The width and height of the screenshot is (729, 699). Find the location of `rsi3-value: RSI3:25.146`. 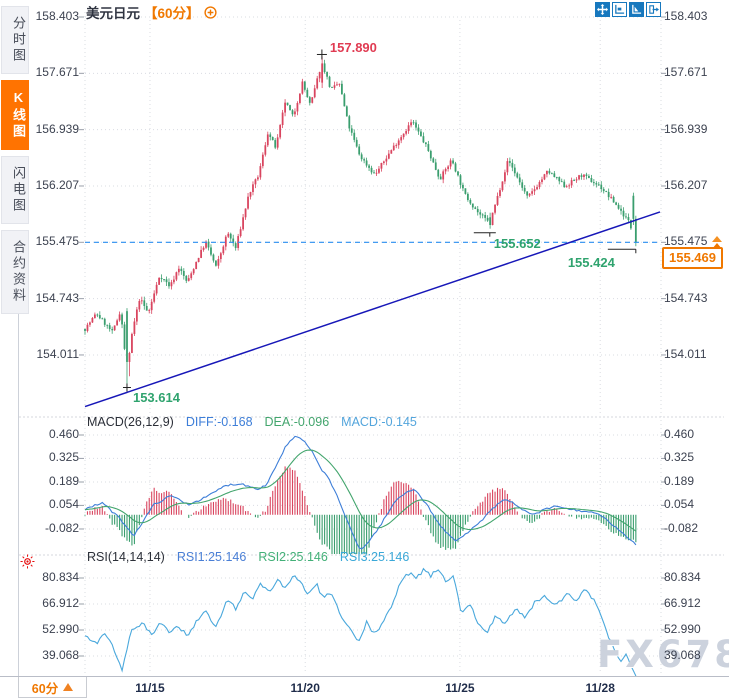

rsi3-value: RSI3:25.146 is located at coordinates (374, 557).